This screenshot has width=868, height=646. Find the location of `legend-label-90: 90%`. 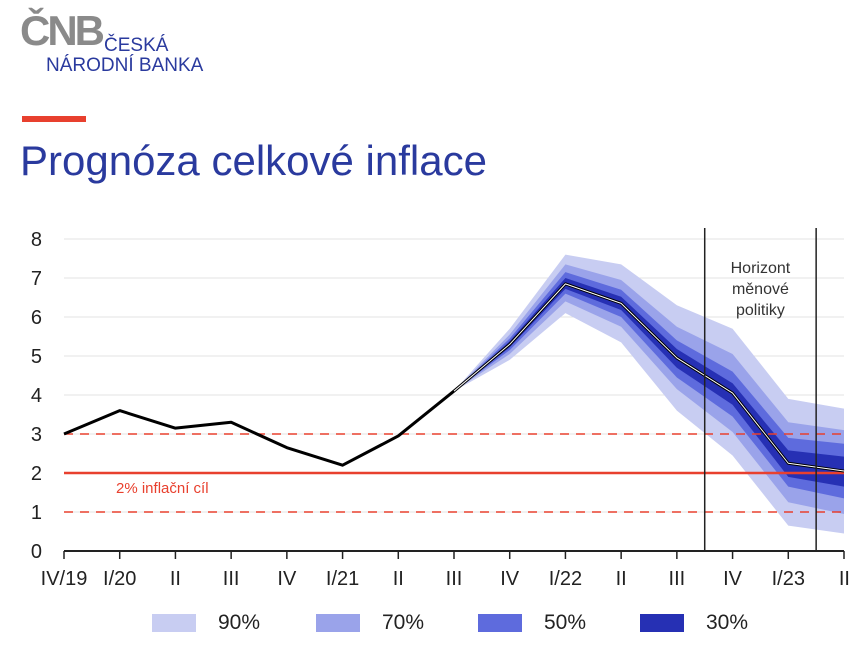

legend-label-90: 90% is located at coordinates (239, 622).